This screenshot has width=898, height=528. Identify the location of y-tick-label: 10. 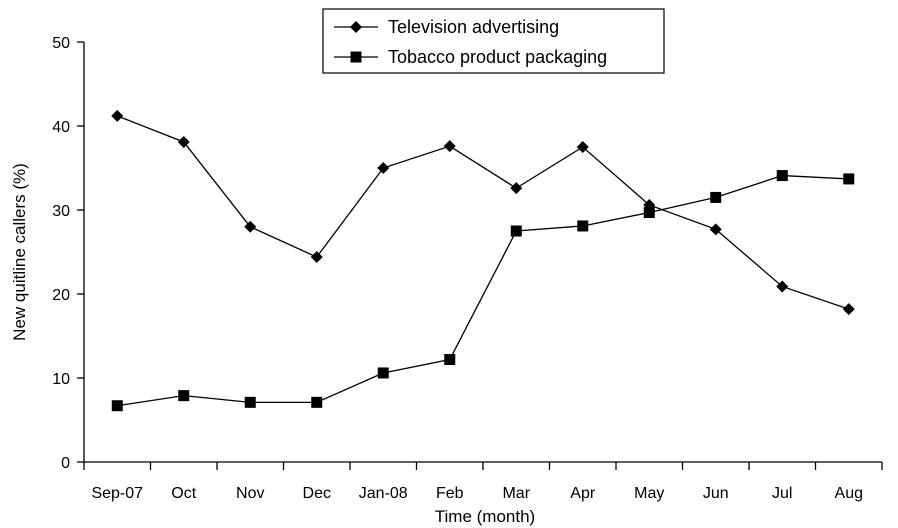
(61, 379).